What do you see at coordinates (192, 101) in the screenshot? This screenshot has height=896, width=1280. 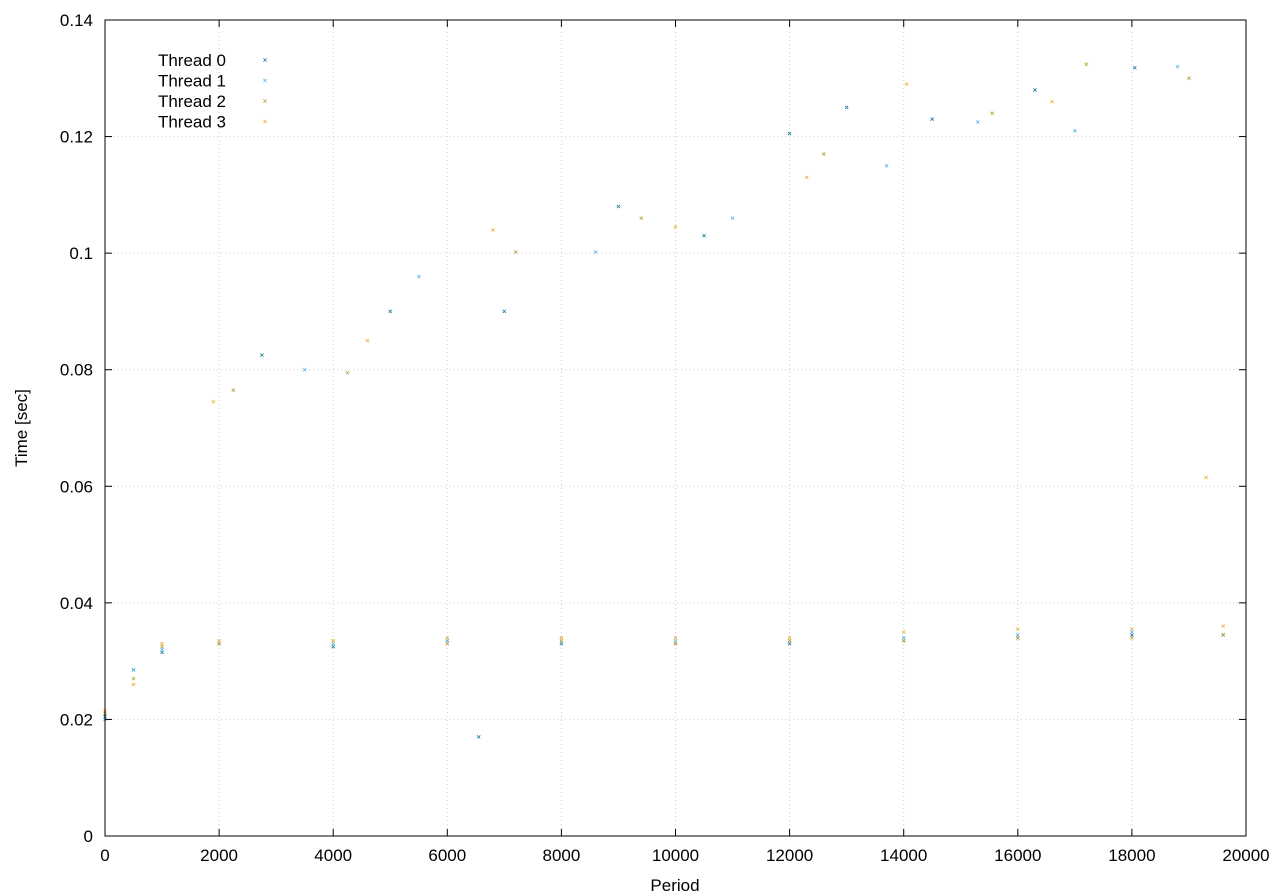 I see `legend-label: Thread 2` at bounding box center [192, 101].